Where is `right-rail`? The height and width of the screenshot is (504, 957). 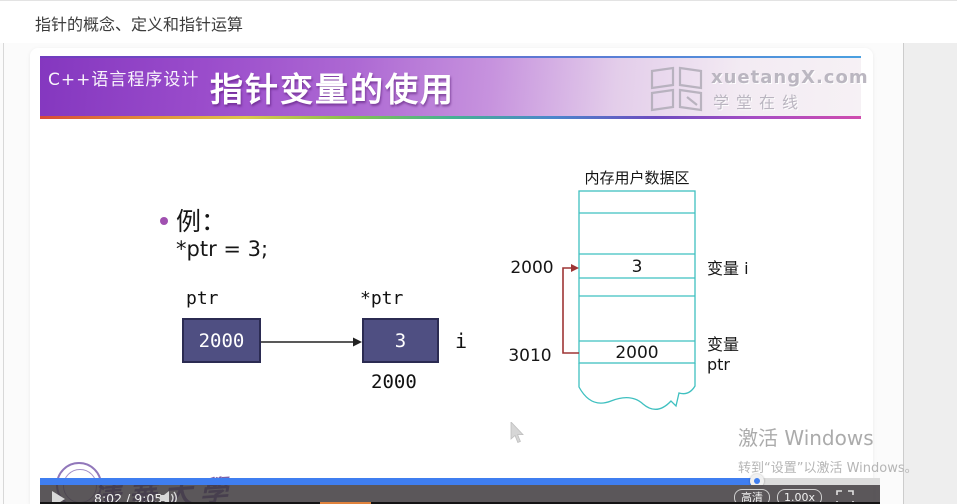
right-rail is located at coordinates (930, 273).